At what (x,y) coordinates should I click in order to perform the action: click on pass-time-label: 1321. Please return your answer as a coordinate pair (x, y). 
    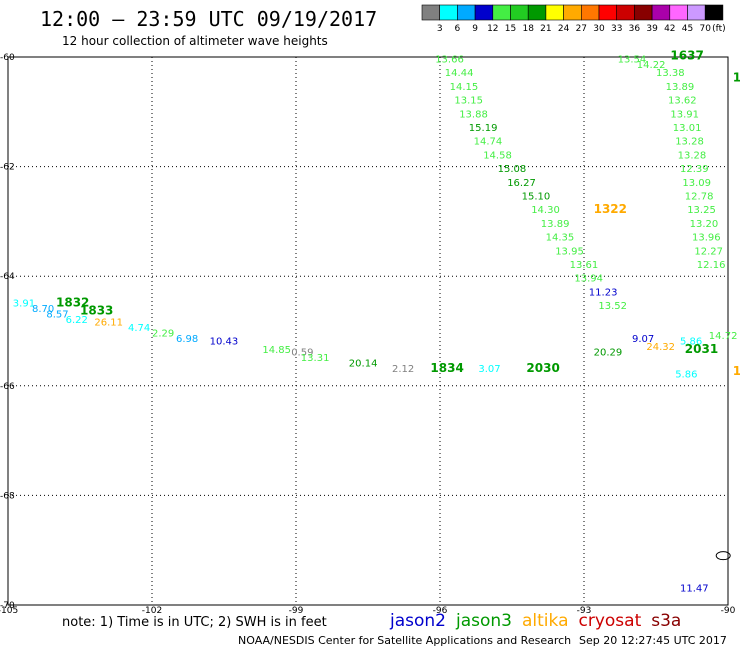
    Looking at the image, I should click on (736, 371).